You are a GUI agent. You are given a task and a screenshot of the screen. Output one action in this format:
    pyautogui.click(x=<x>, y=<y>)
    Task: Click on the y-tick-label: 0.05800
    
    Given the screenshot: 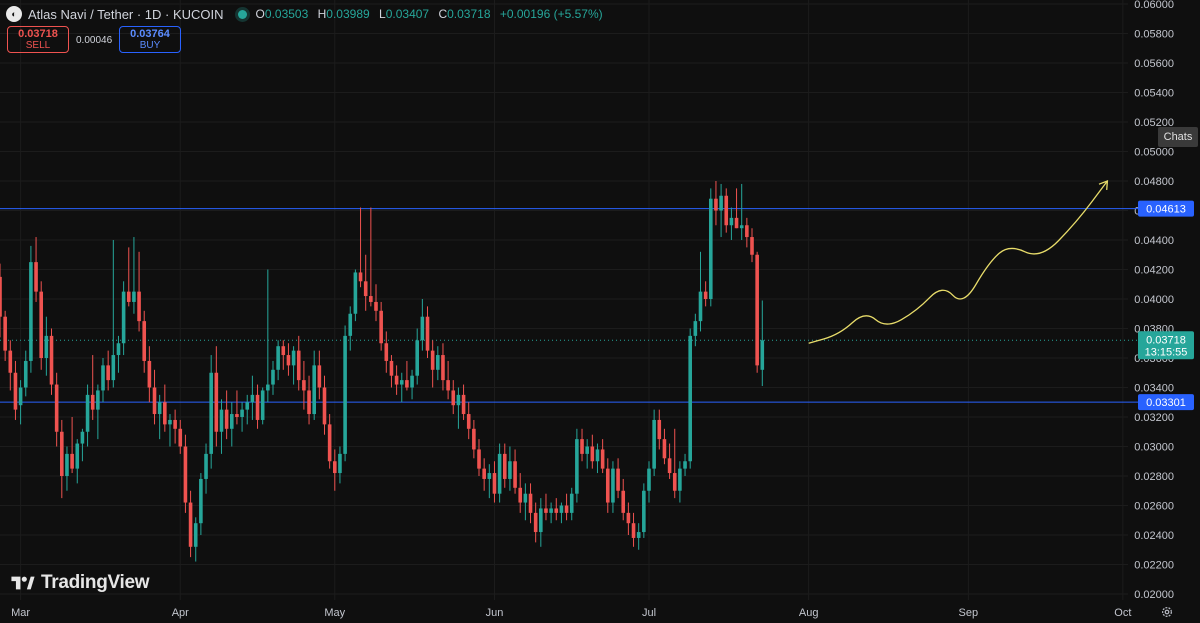 What is the action you would take?
    pyautogui.click(x=1154, y=35)
    